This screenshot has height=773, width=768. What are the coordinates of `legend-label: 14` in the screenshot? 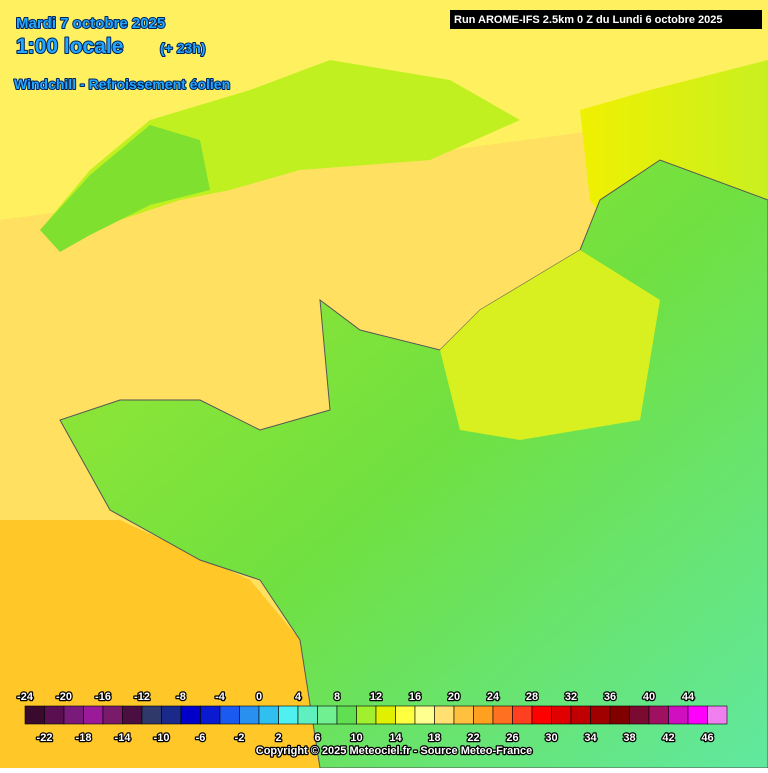 It's located at (395, 738).